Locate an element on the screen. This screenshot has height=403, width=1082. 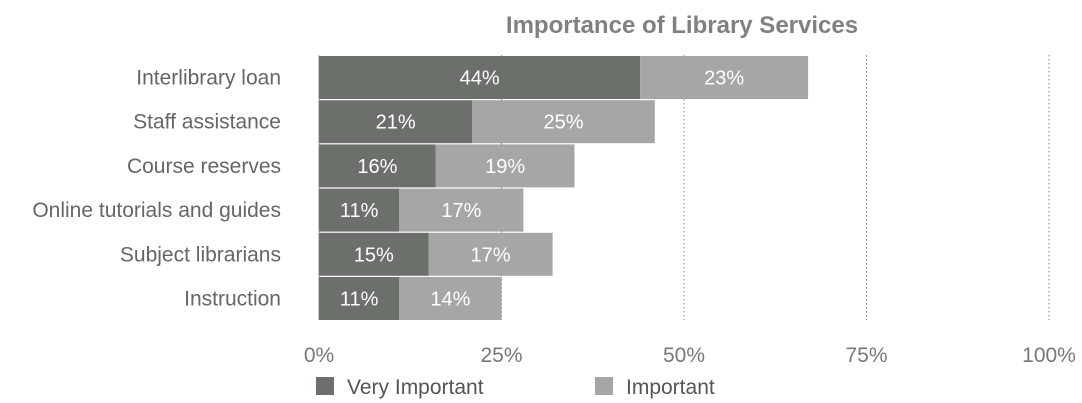
category-label: Subject librarians is located at coordinates (200, 254).